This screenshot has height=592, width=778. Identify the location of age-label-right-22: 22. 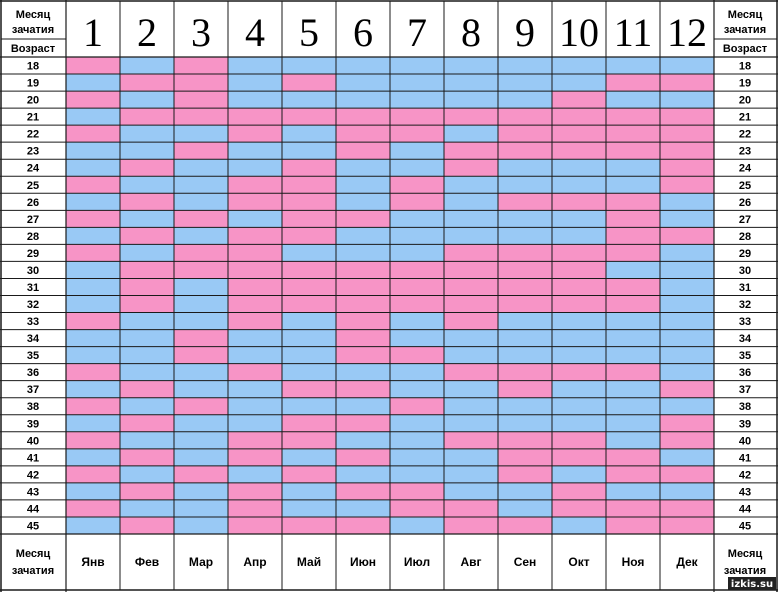
(745, 135).